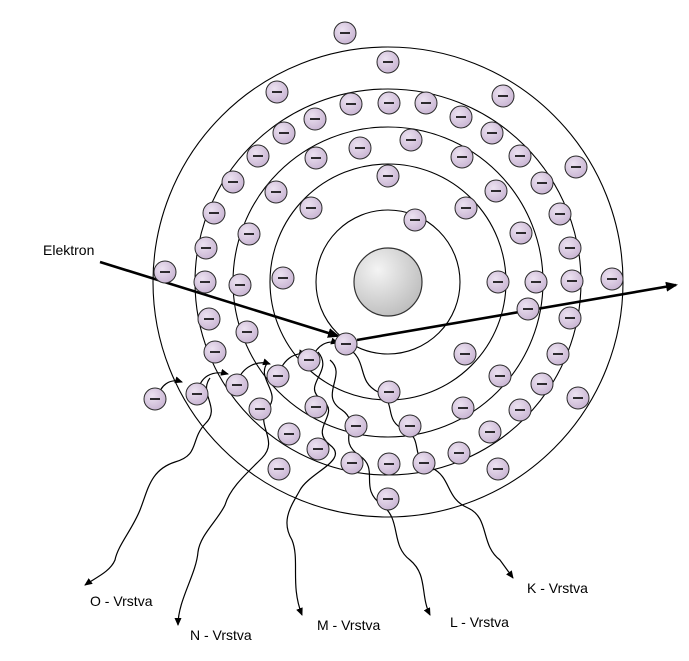 The image size is (689, 661). Describe the element at coordinates (221, 635) in the screenshot. I see `n-shell-label: N - Vrstva` at that location.